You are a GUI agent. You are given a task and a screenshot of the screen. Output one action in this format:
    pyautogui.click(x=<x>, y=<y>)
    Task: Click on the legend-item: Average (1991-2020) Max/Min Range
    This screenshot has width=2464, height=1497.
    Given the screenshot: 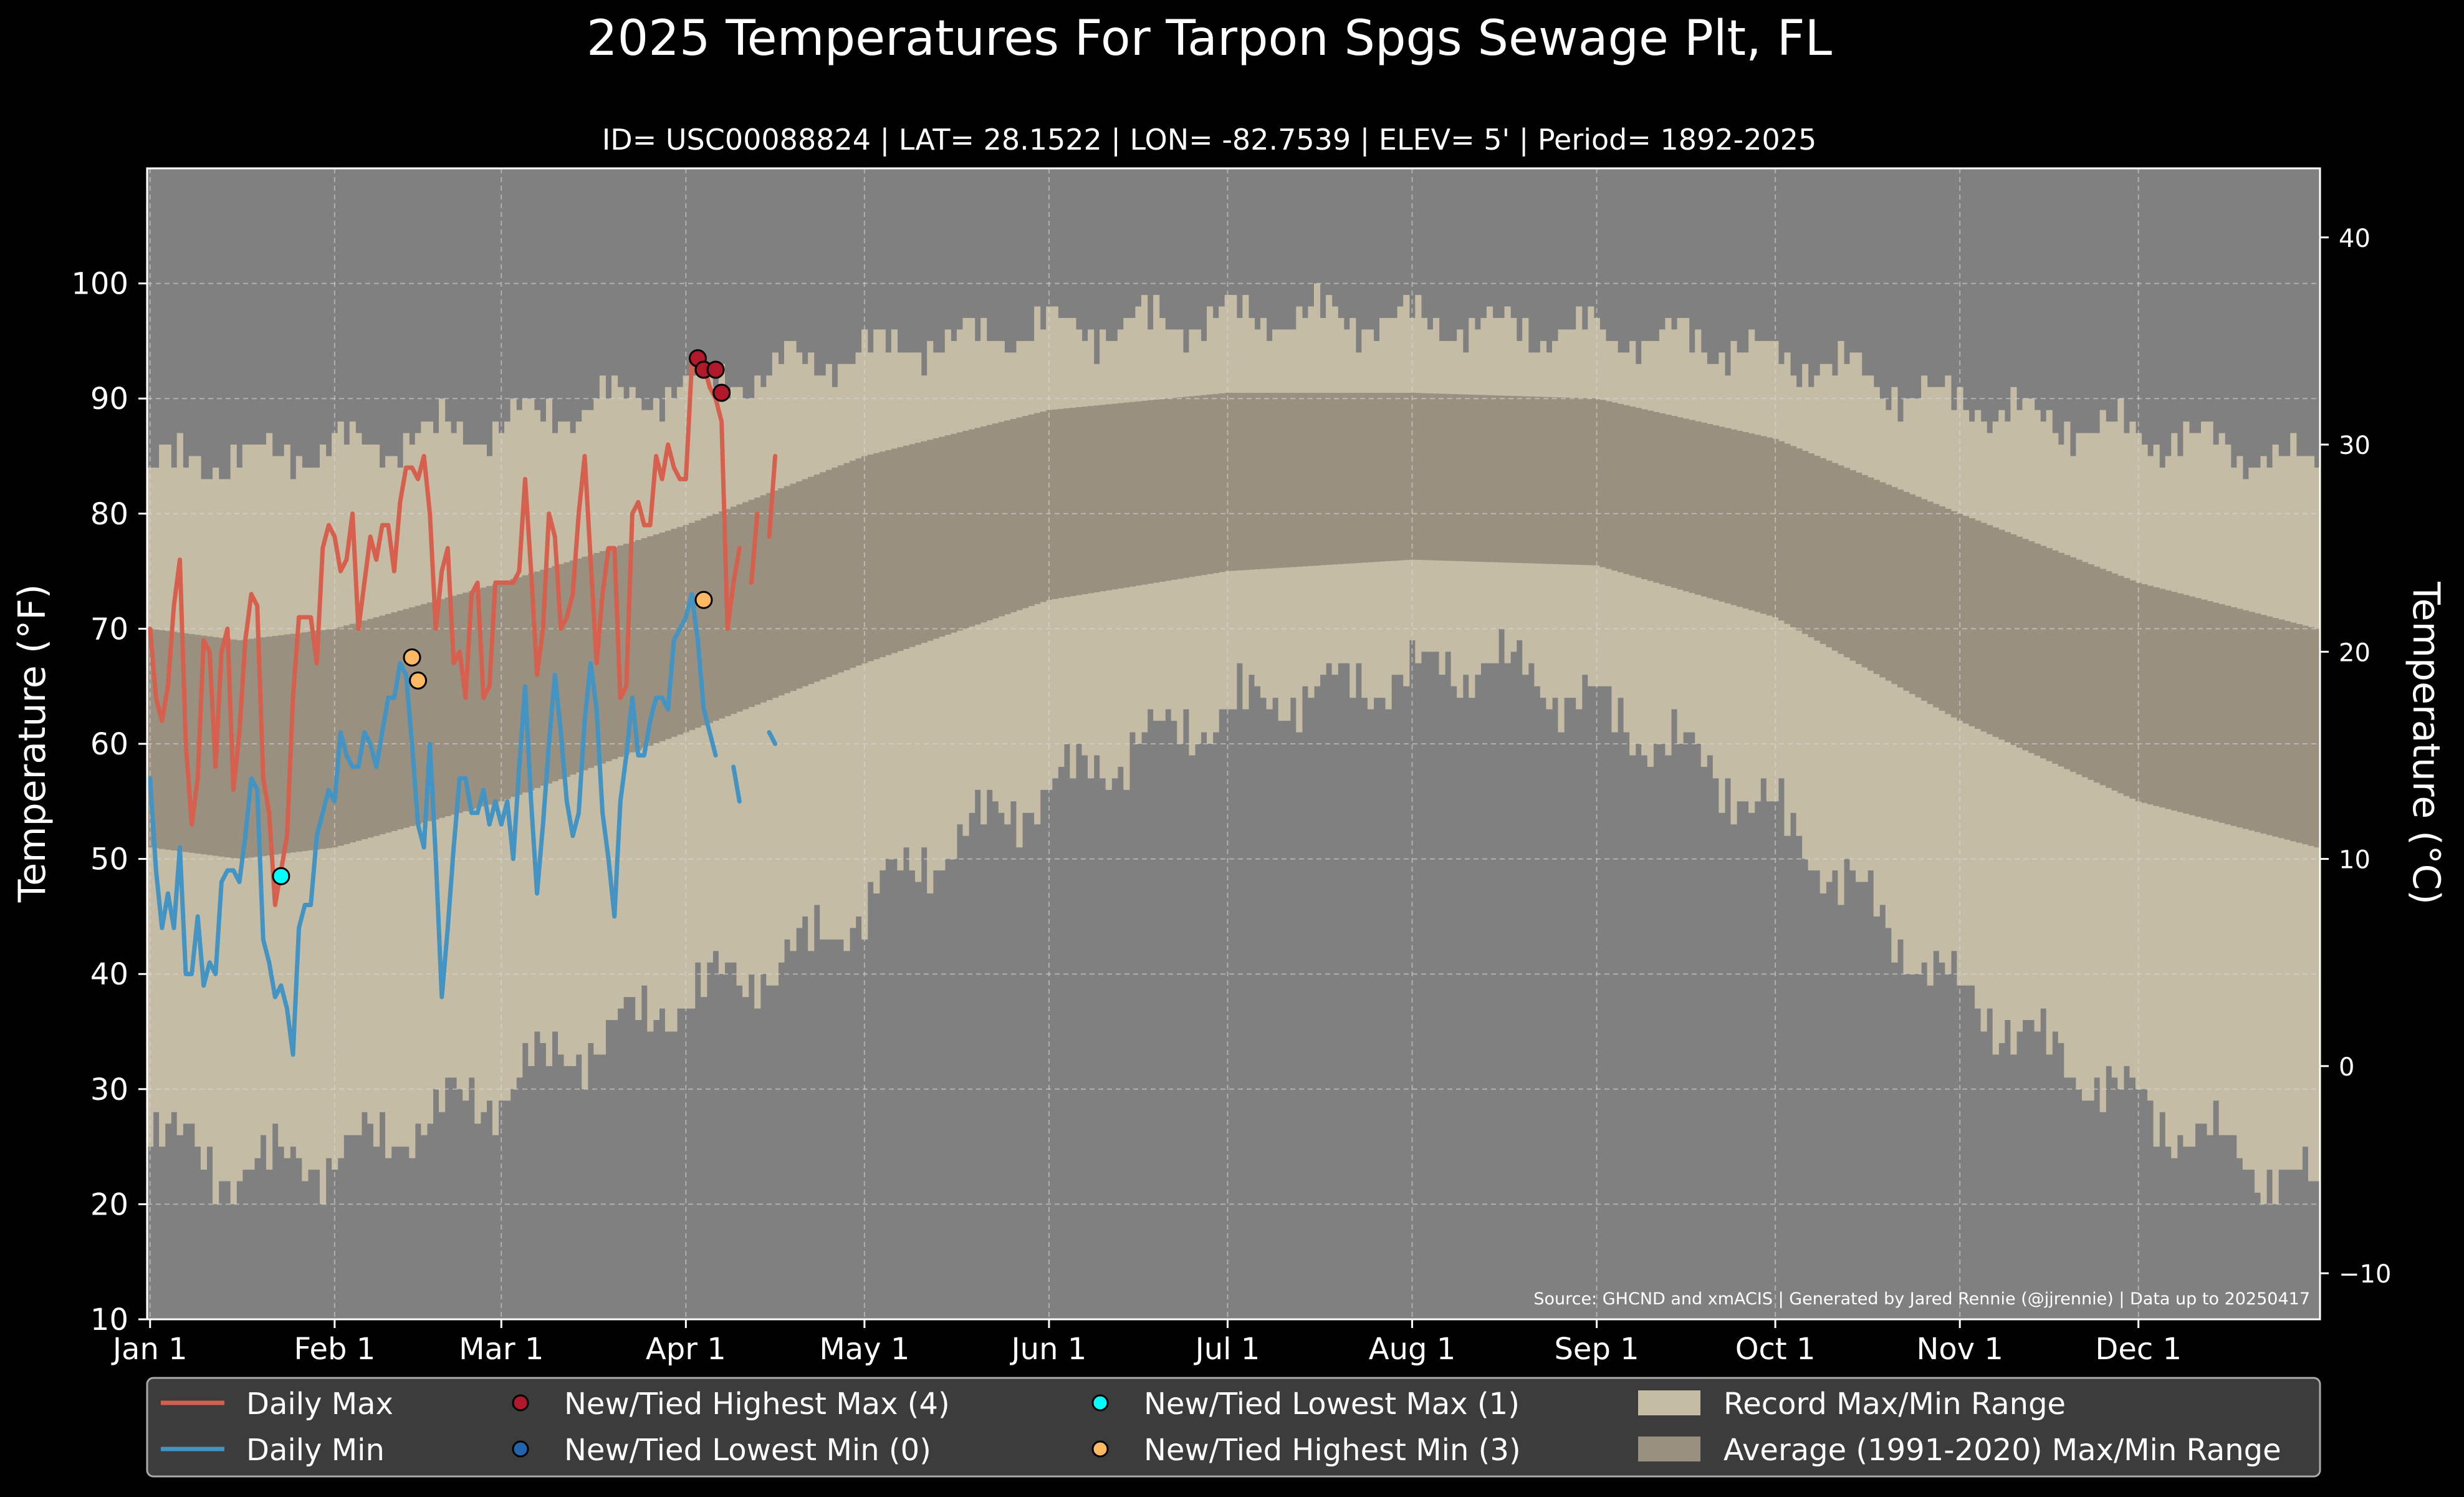 What is the action you would take?
    pyautogui.click(x=1959, y=1450)
    